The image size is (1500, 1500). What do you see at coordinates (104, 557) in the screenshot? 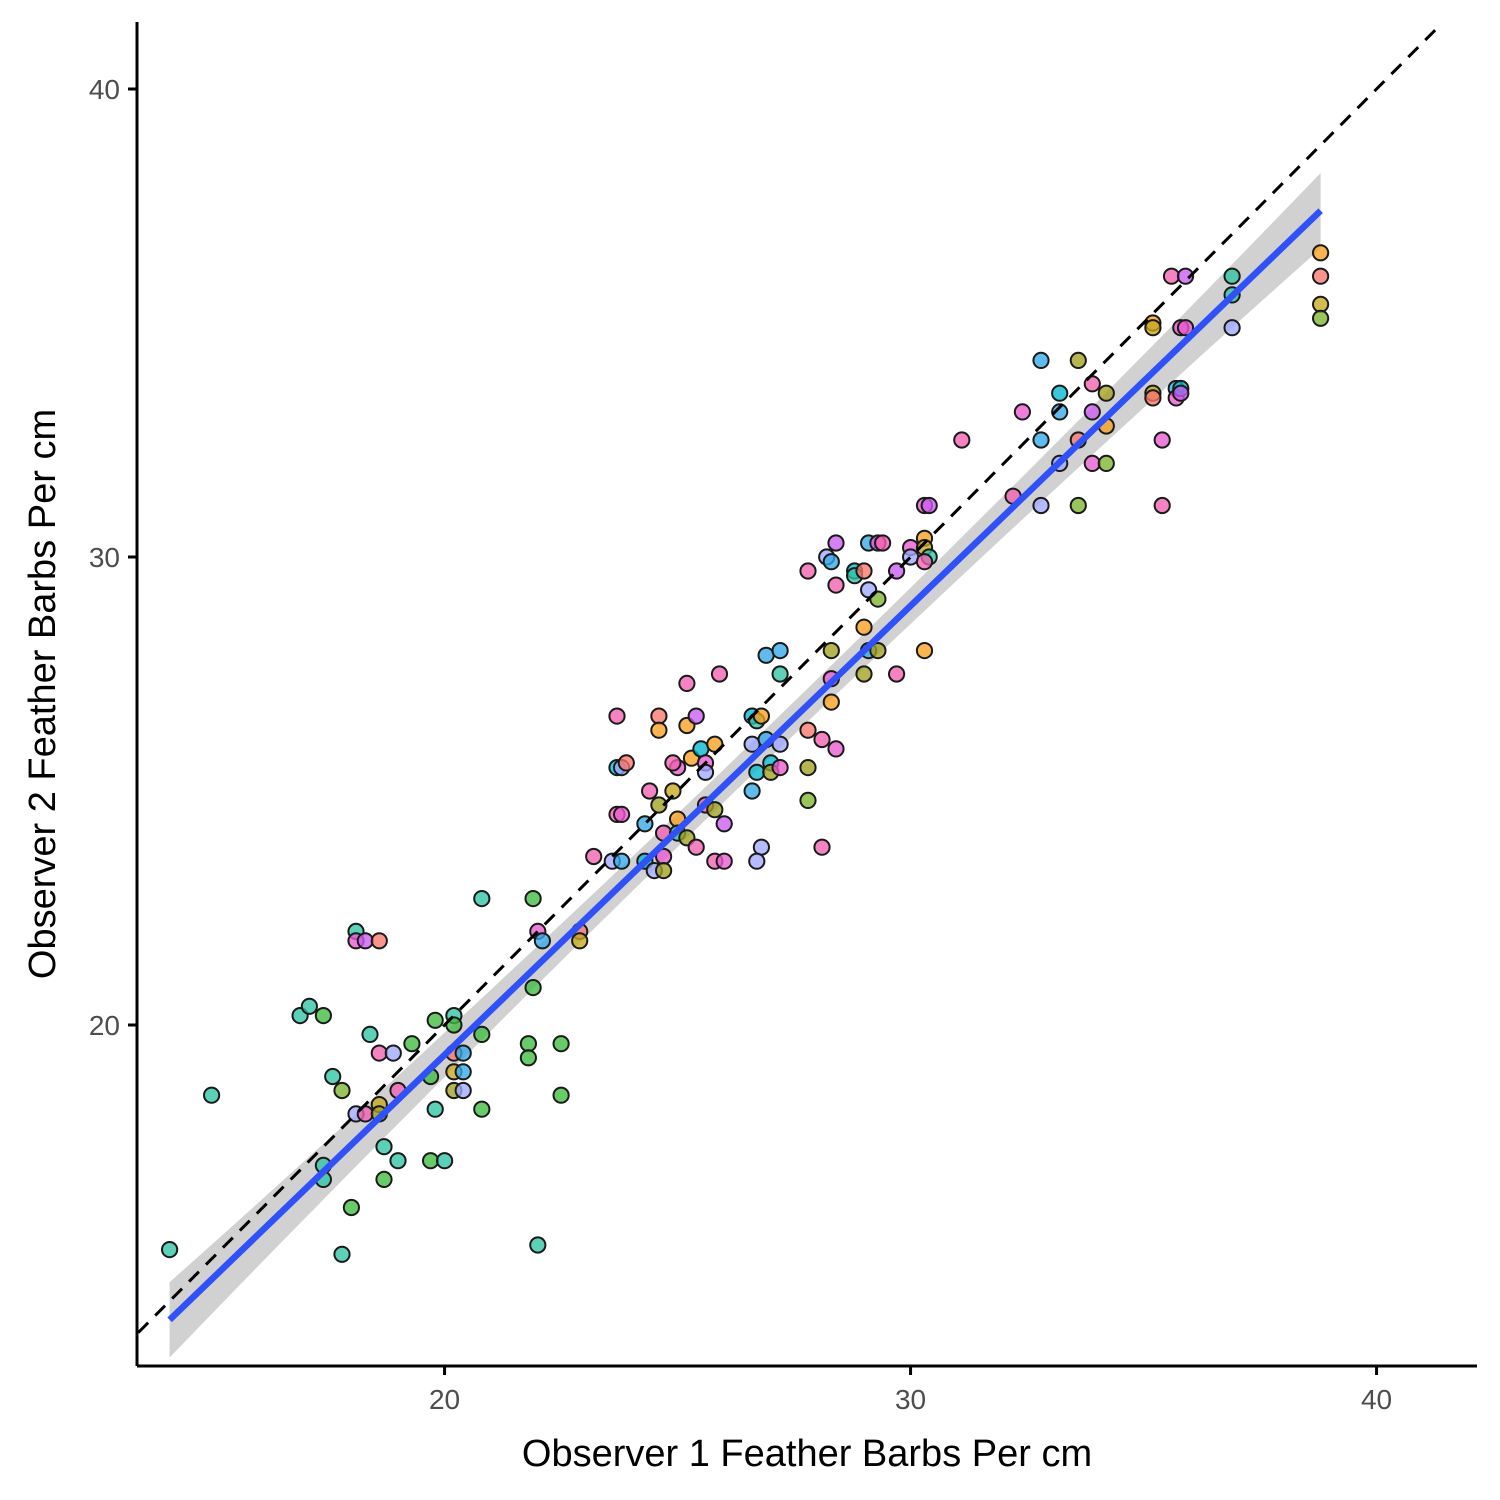
I see `y-tick-label: 30` at bounding box center [104, 557].